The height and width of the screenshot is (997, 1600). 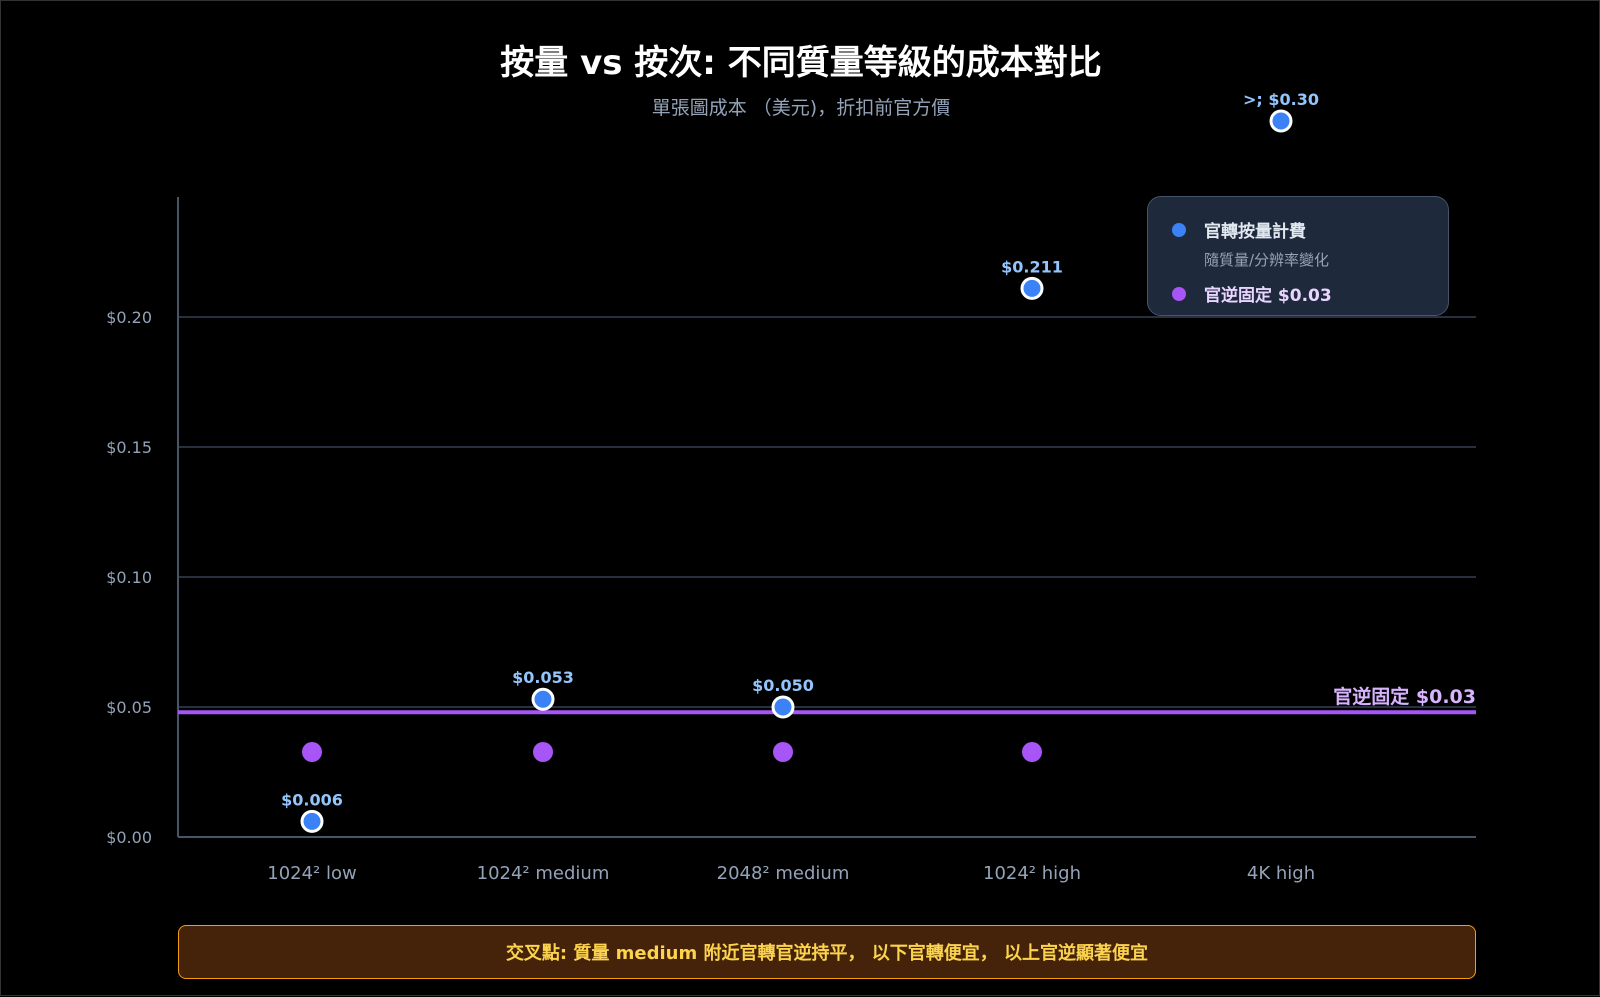 What do you see at coordinates (312, 799) in the screenshot?
I see `data-label: $0.006` at bounding box center [312, 799].